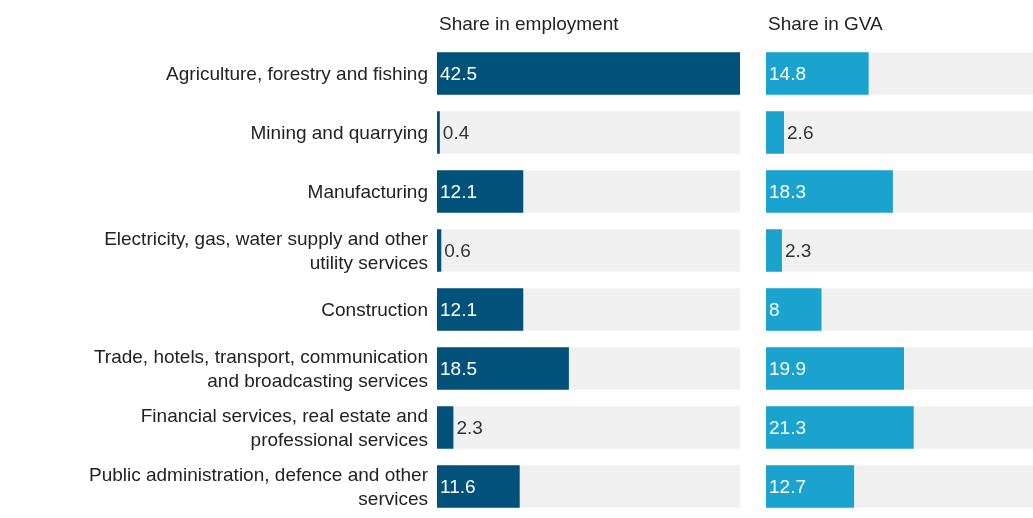  Describe the element at coordinates (458, 368) in the screenshot. I see `data-label: 18.5` at that location.